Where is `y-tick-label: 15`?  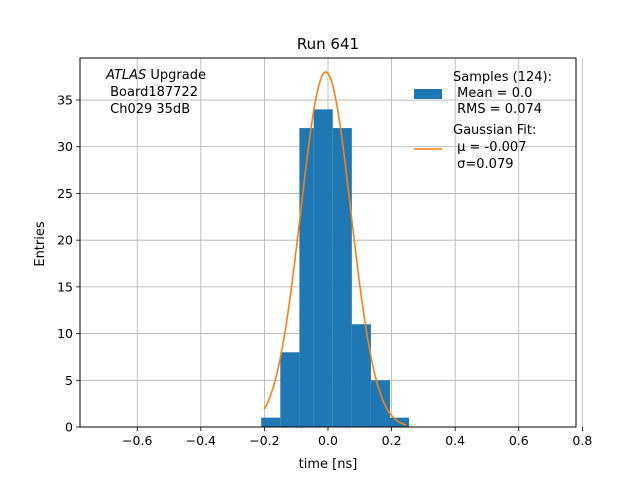 y-tick-label: 15 is located at coordinates (65, 286).